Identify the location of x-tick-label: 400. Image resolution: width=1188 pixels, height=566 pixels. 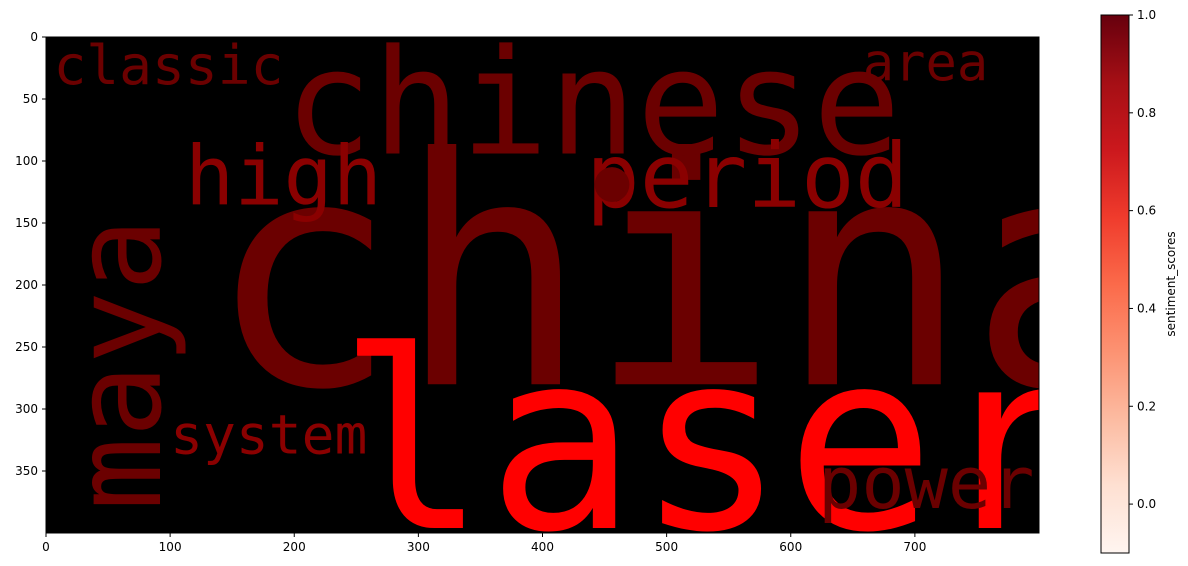
(542, 547).